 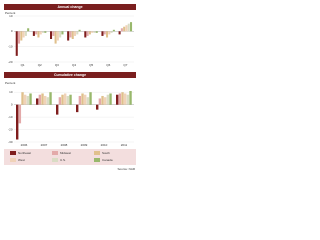 I want to click on x-tick-label: 2007, so click(x=44, y=145).